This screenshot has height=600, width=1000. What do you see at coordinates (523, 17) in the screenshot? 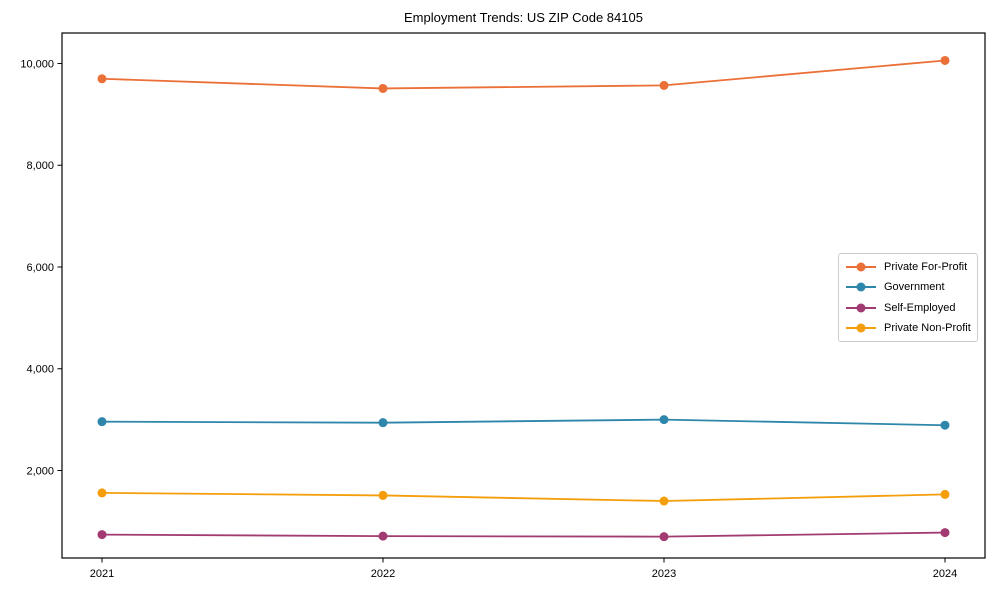
I see `chart-title: Employment Trends: US ZIP Code 84105` at bounding box center [523, 17].